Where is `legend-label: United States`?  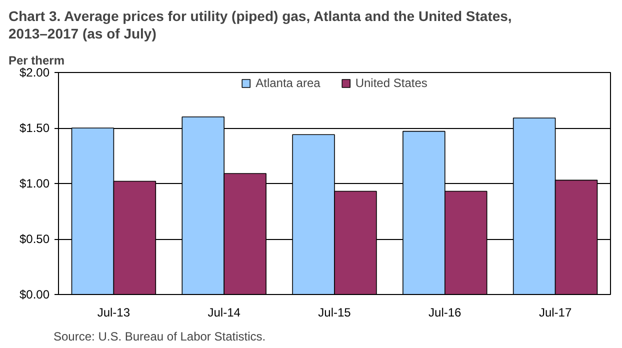 legend-label: United States is located at coordinates (391, 83).